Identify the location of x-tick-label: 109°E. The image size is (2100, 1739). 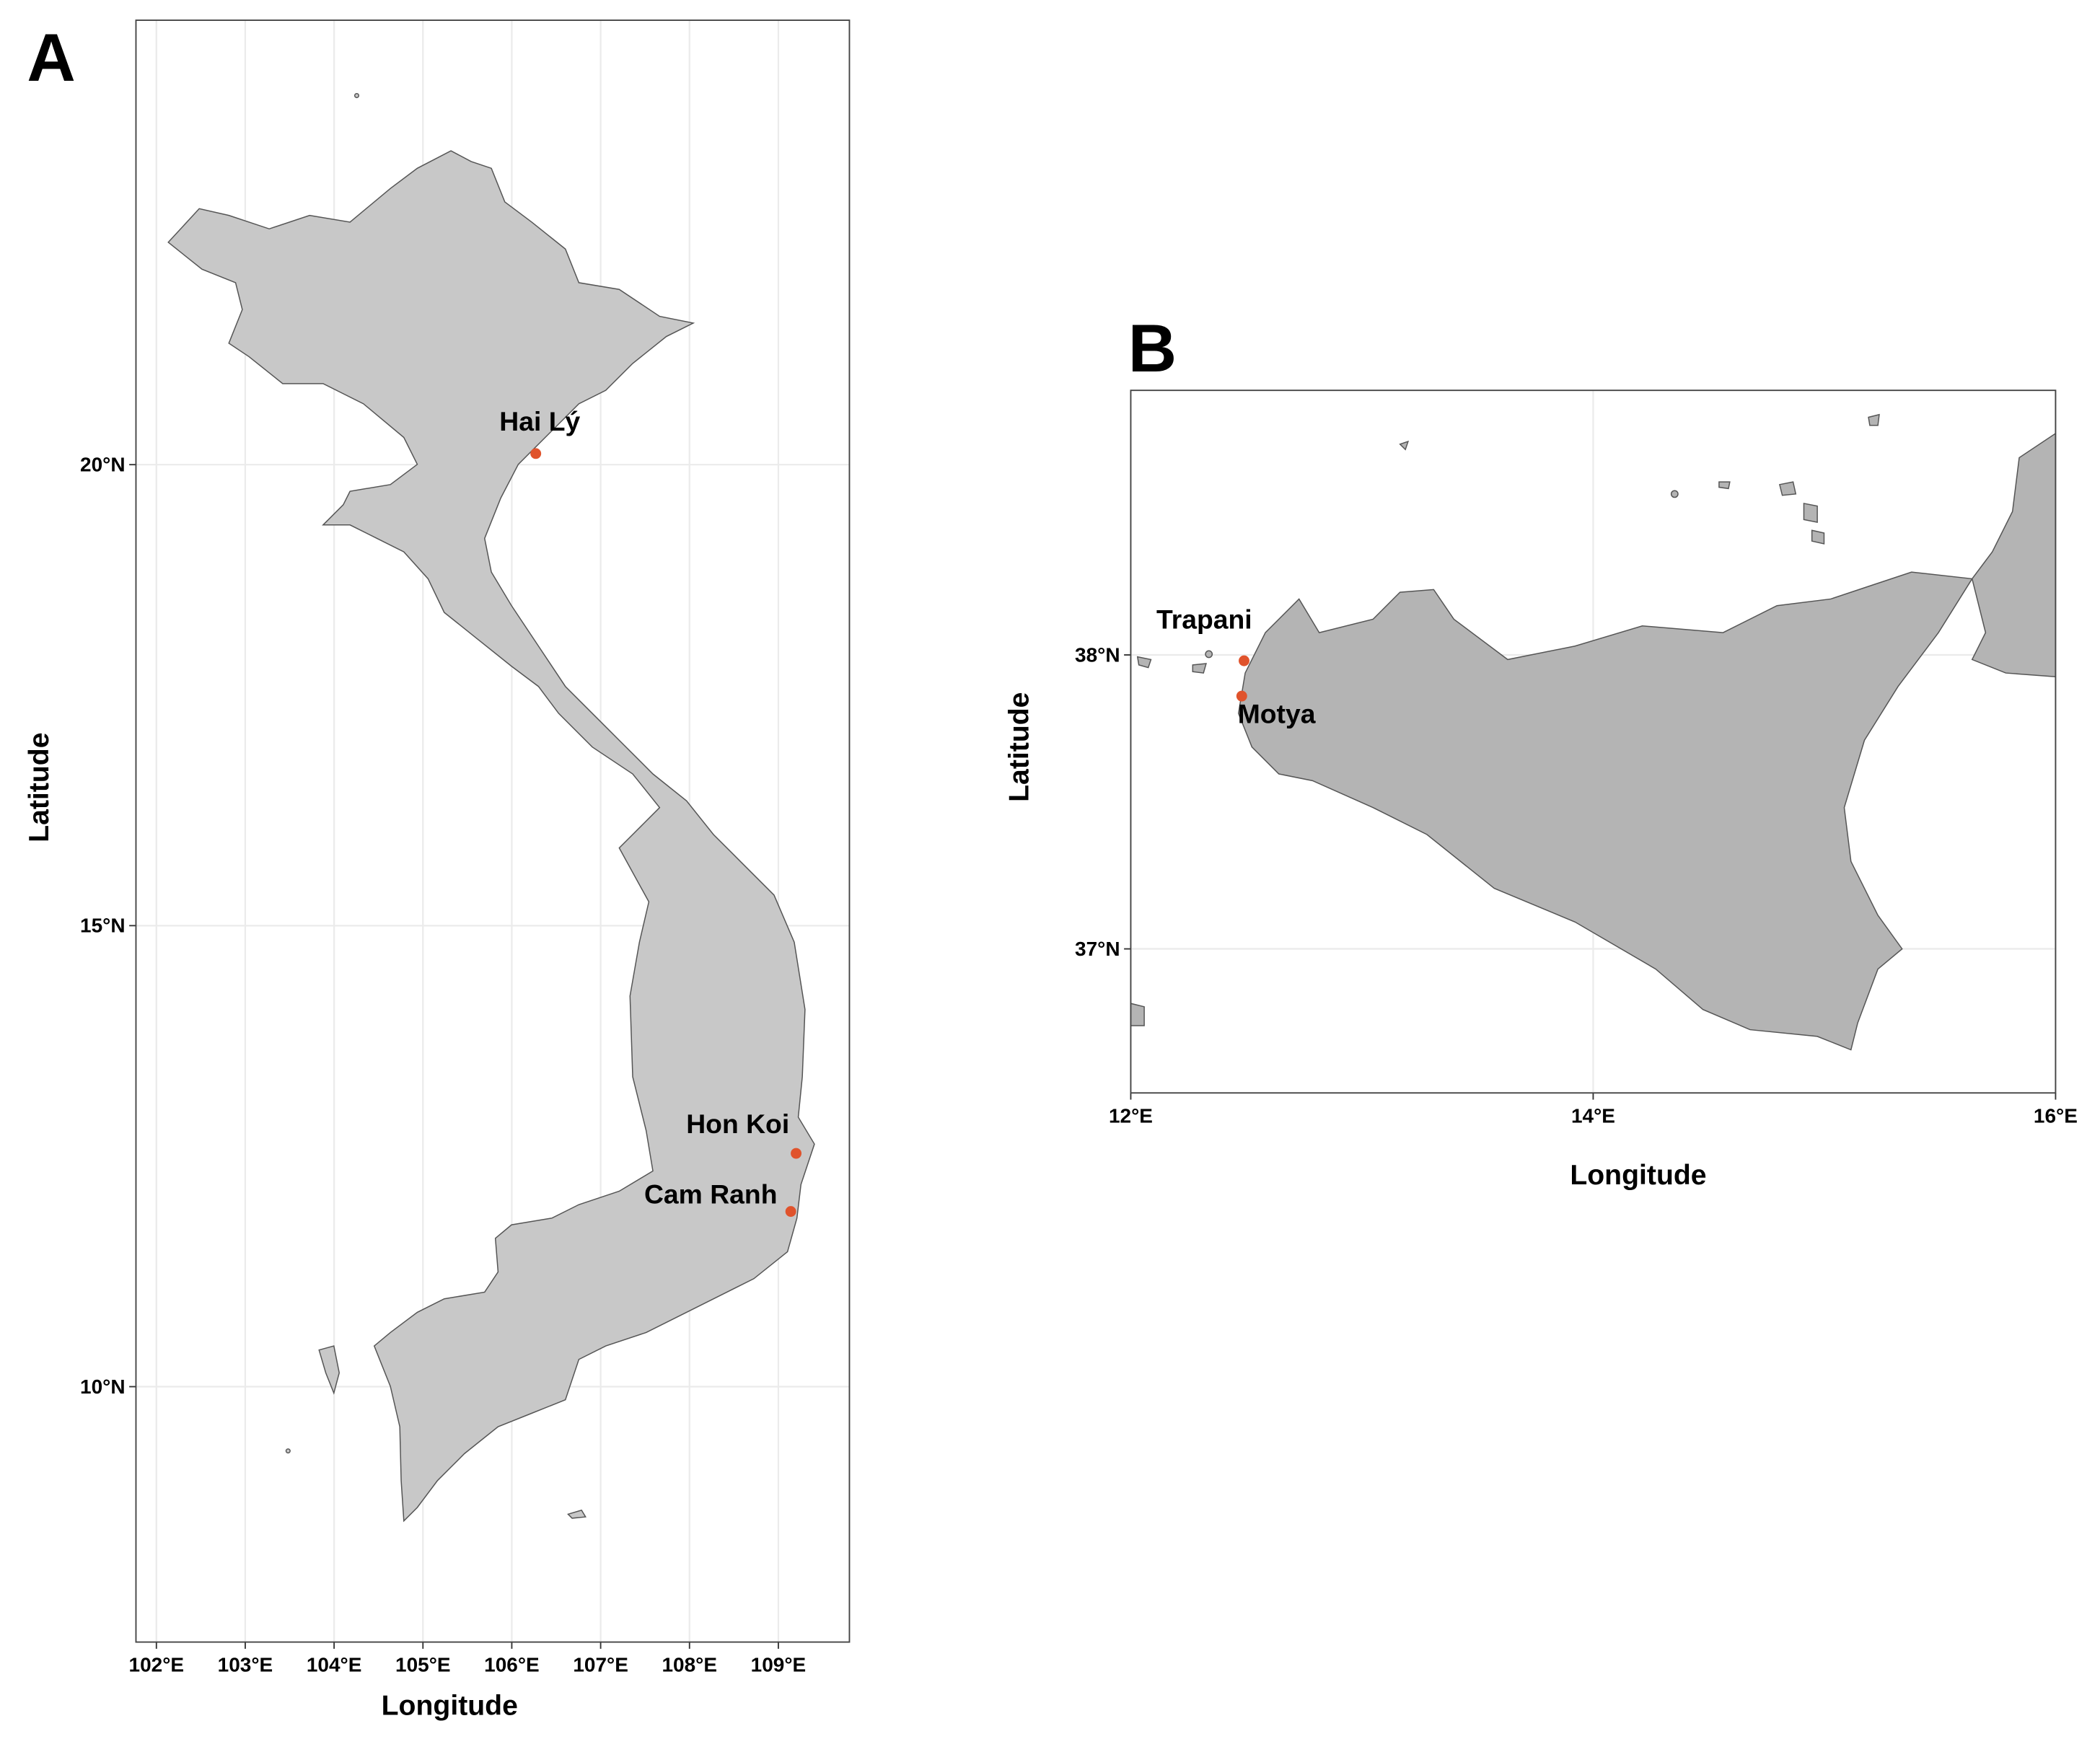
(779, 1665).